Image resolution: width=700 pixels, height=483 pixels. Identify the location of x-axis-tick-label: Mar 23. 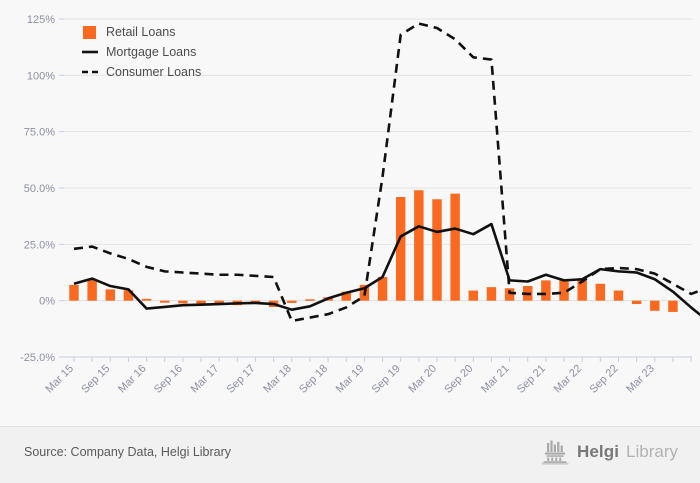
(640, 379).